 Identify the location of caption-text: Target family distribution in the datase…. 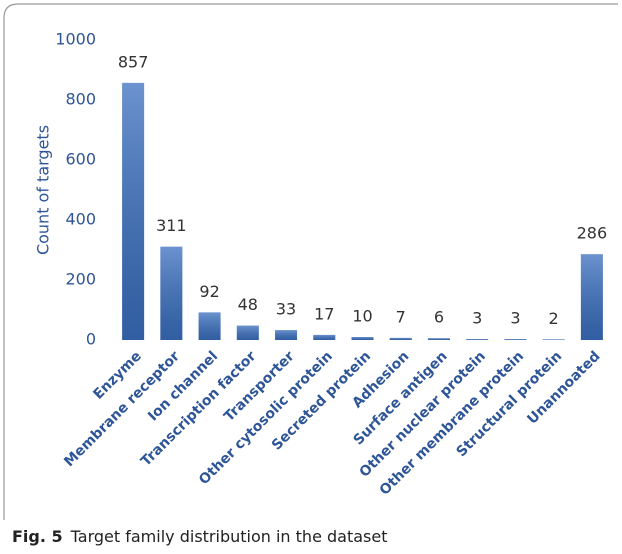
(229, 536).